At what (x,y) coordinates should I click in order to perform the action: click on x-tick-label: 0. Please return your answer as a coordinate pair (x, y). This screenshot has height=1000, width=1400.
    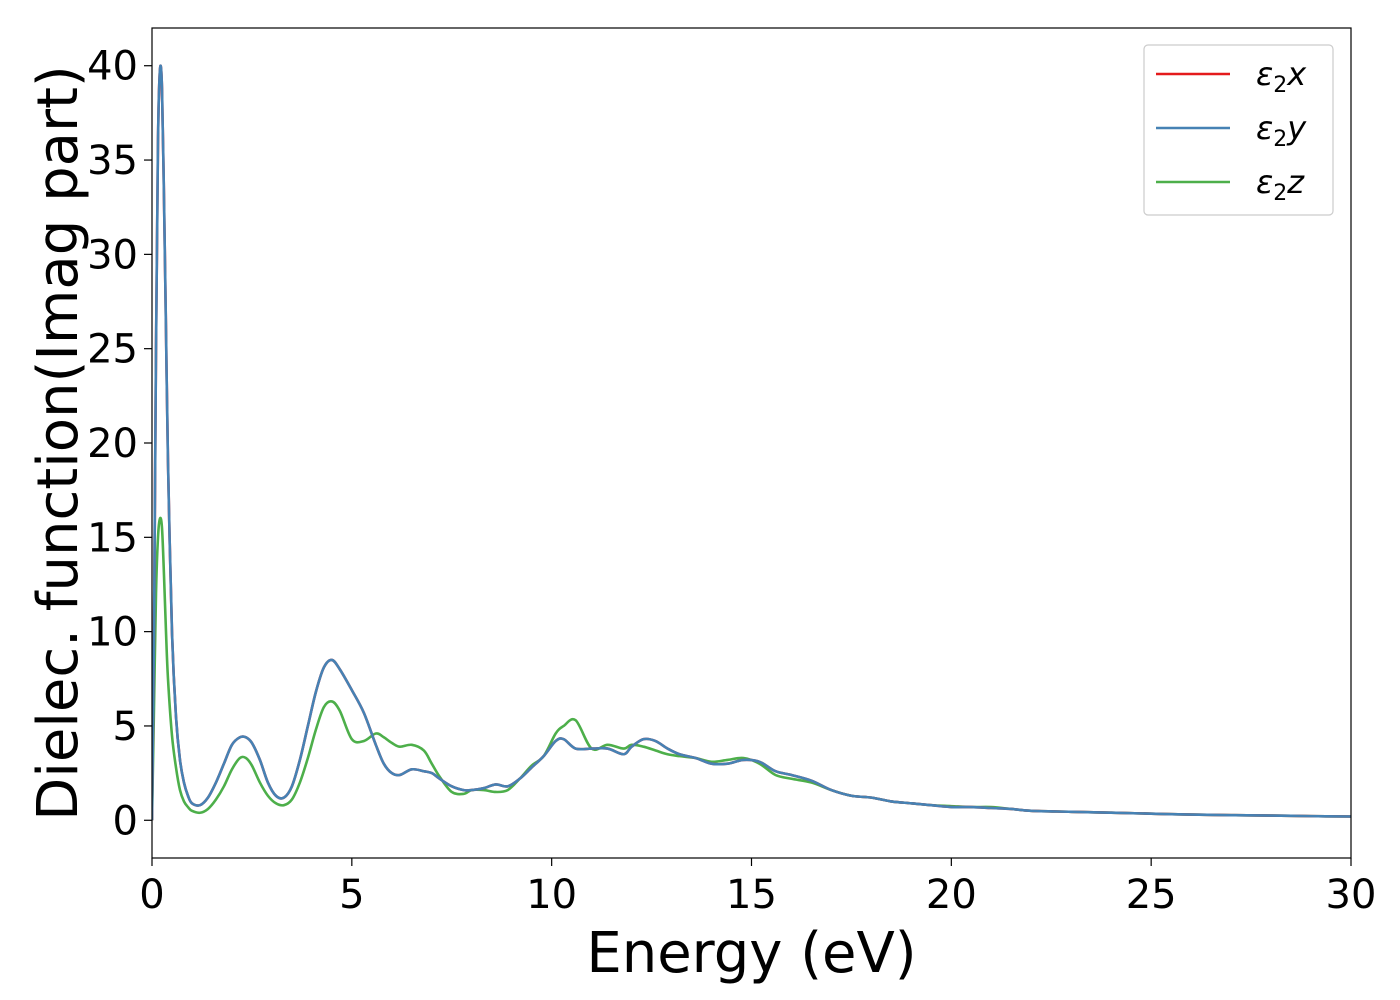
    Looking at the image, I should click on (151, 895).